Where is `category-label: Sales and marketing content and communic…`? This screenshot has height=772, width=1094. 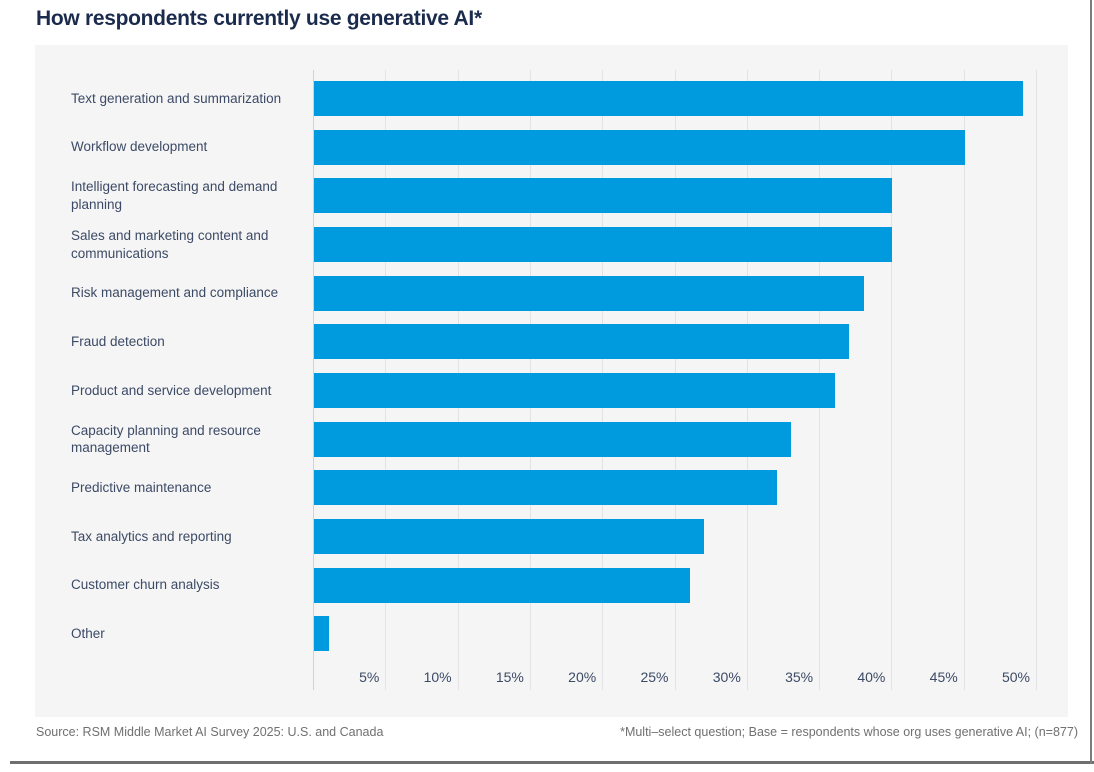
category-label: Sales and marketing content and communic… is located at coordinates (170, 244).